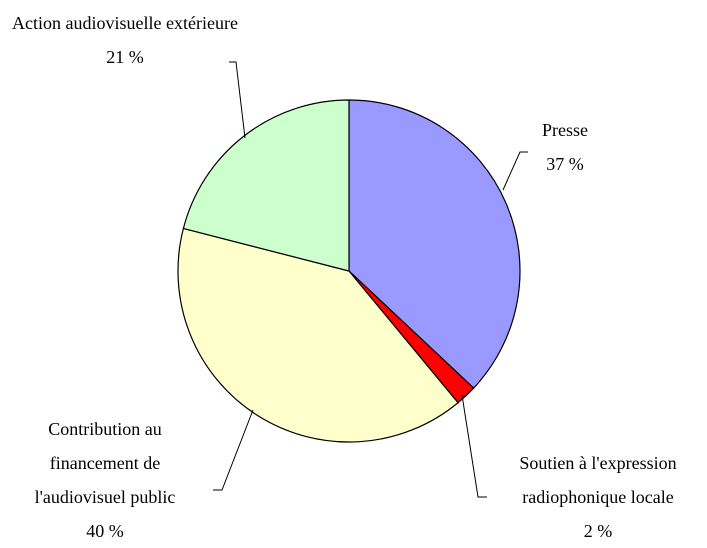 The width and height of the screenshot is (707, 548). Describe the element at coordinates (565, 147) in the screenshot. I see `slice-label: Presse 37 %` at that location.